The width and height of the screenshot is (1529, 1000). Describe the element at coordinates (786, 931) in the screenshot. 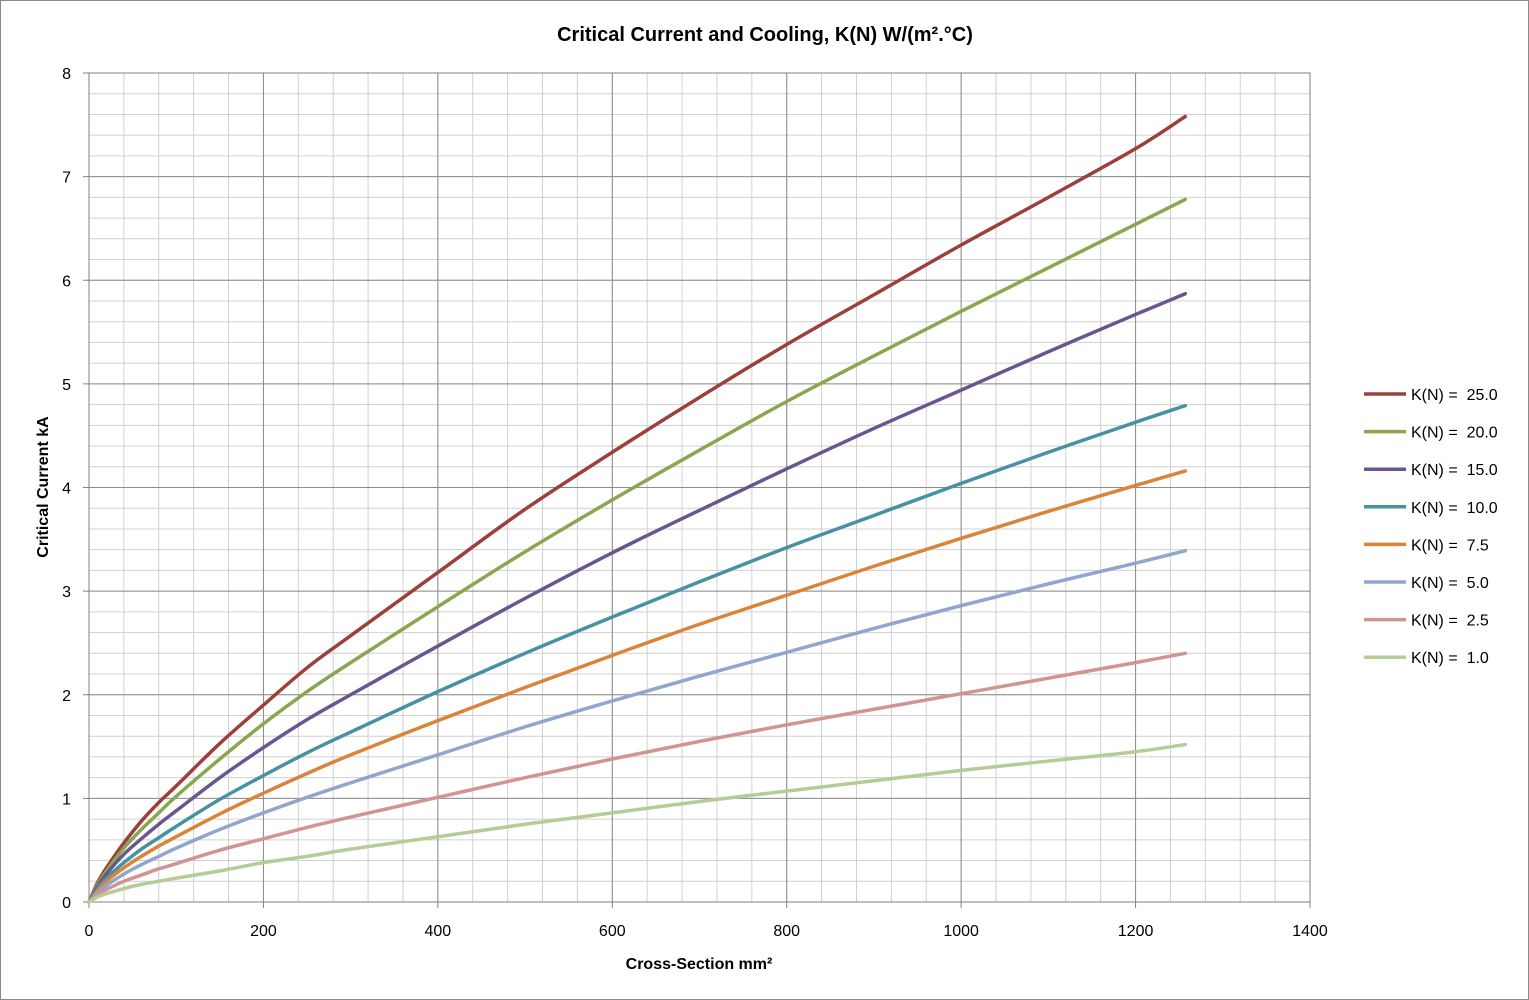

I see `x-tick-label: 800` at that location.